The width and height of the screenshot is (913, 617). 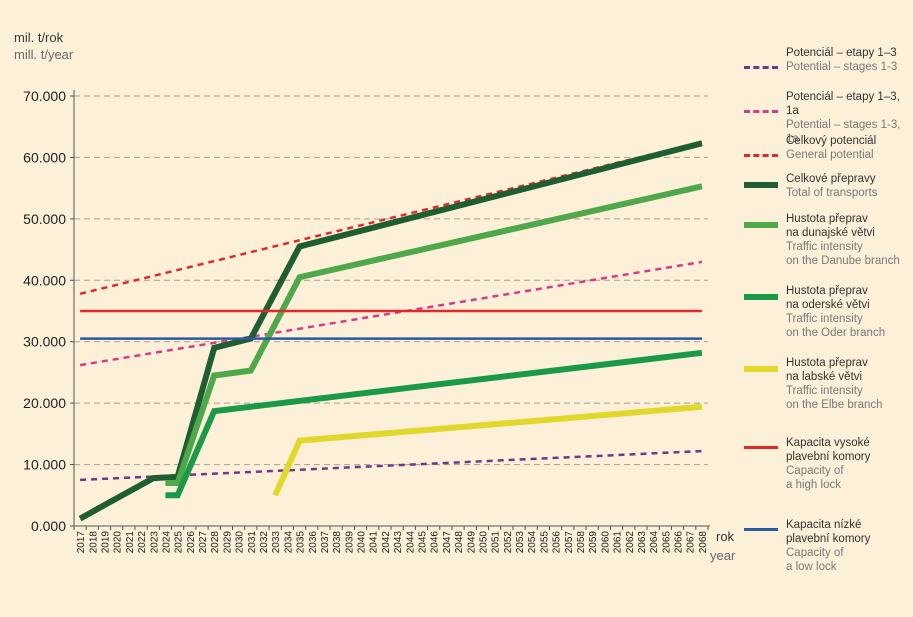 What do you see at coordinates (630, 542) in the screenshot?
I see `x-tick-label: 2062` at bounding box center [630, 542].